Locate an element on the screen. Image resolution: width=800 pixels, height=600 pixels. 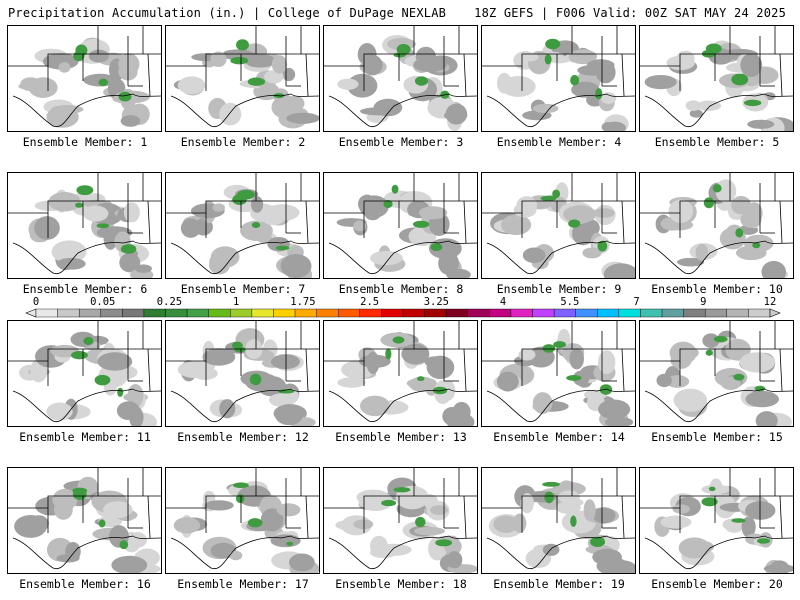
colorbar-tick-label: 2.5 is located at coordinates (370, 302).